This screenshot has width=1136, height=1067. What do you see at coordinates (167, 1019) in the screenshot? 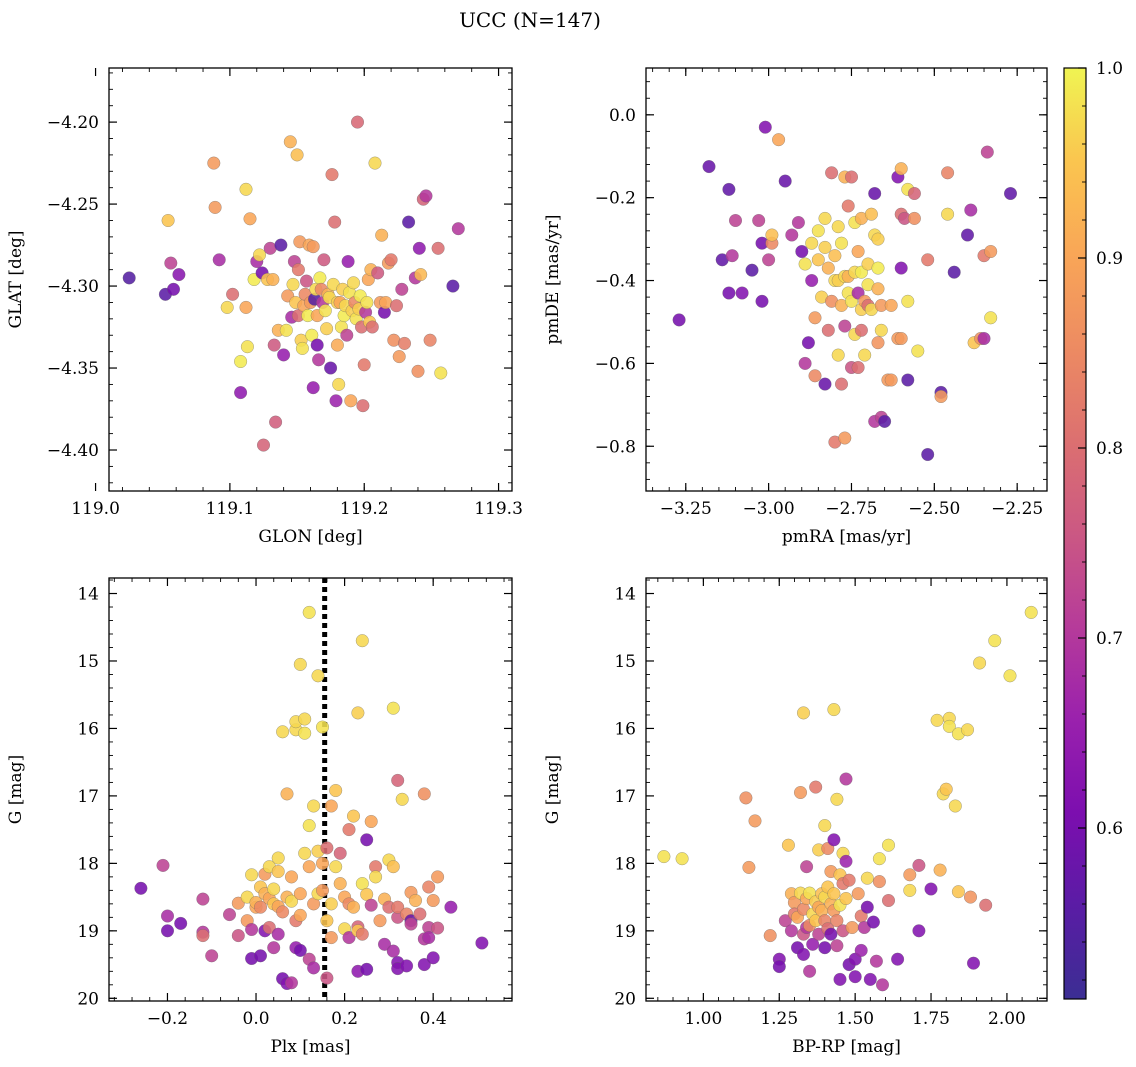
I see `plx-g-xtick-label: −0.2` at bounding box center [167, 1019].